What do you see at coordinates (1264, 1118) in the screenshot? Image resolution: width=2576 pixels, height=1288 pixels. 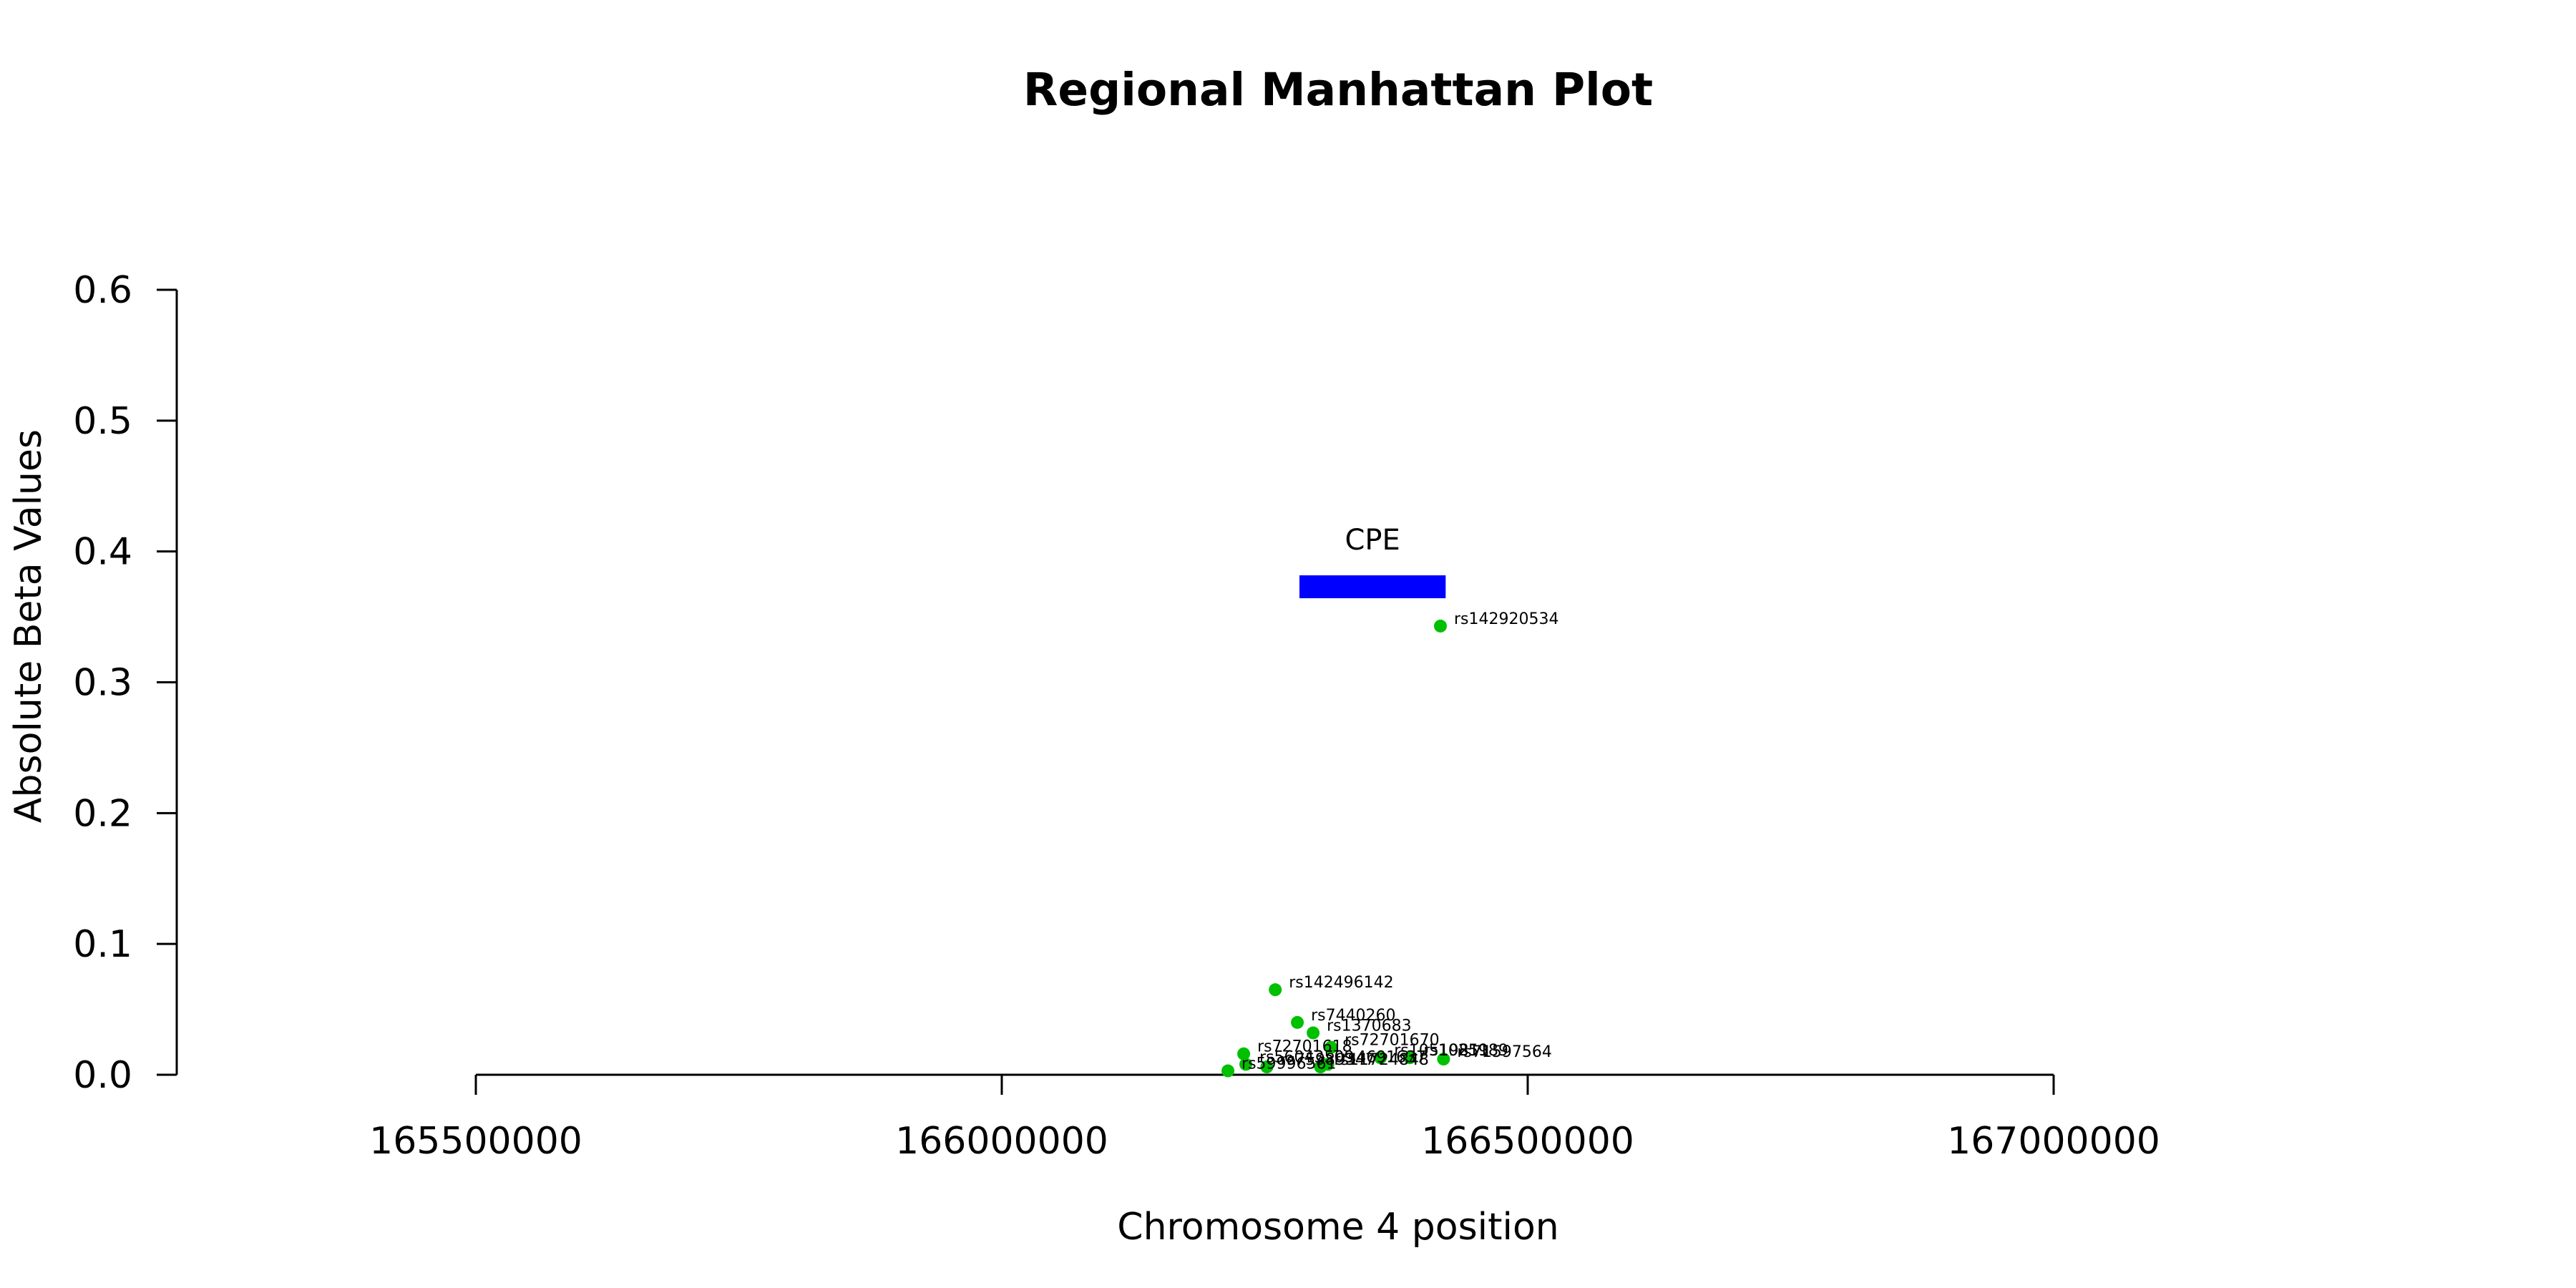 I see `x-axis: 165500000 166000000 166500000 167000000` at bounding box center [1264, 1118].